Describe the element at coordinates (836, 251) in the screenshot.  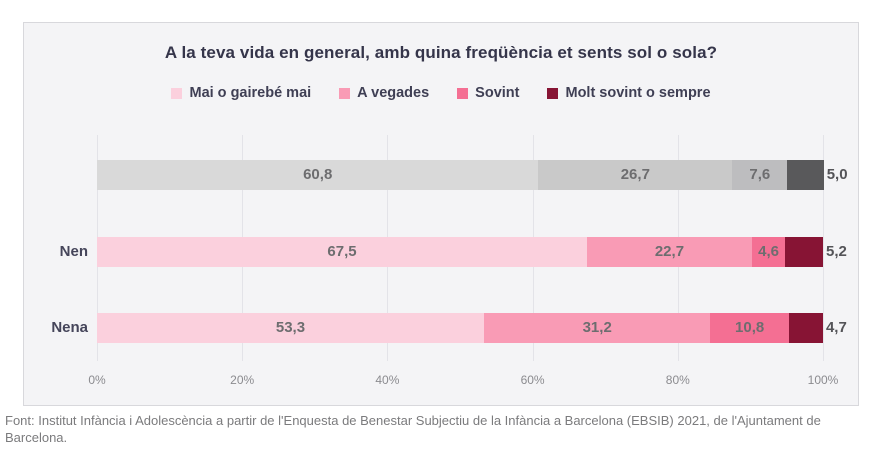
I see `bar-value-label: 5,2` at that location.